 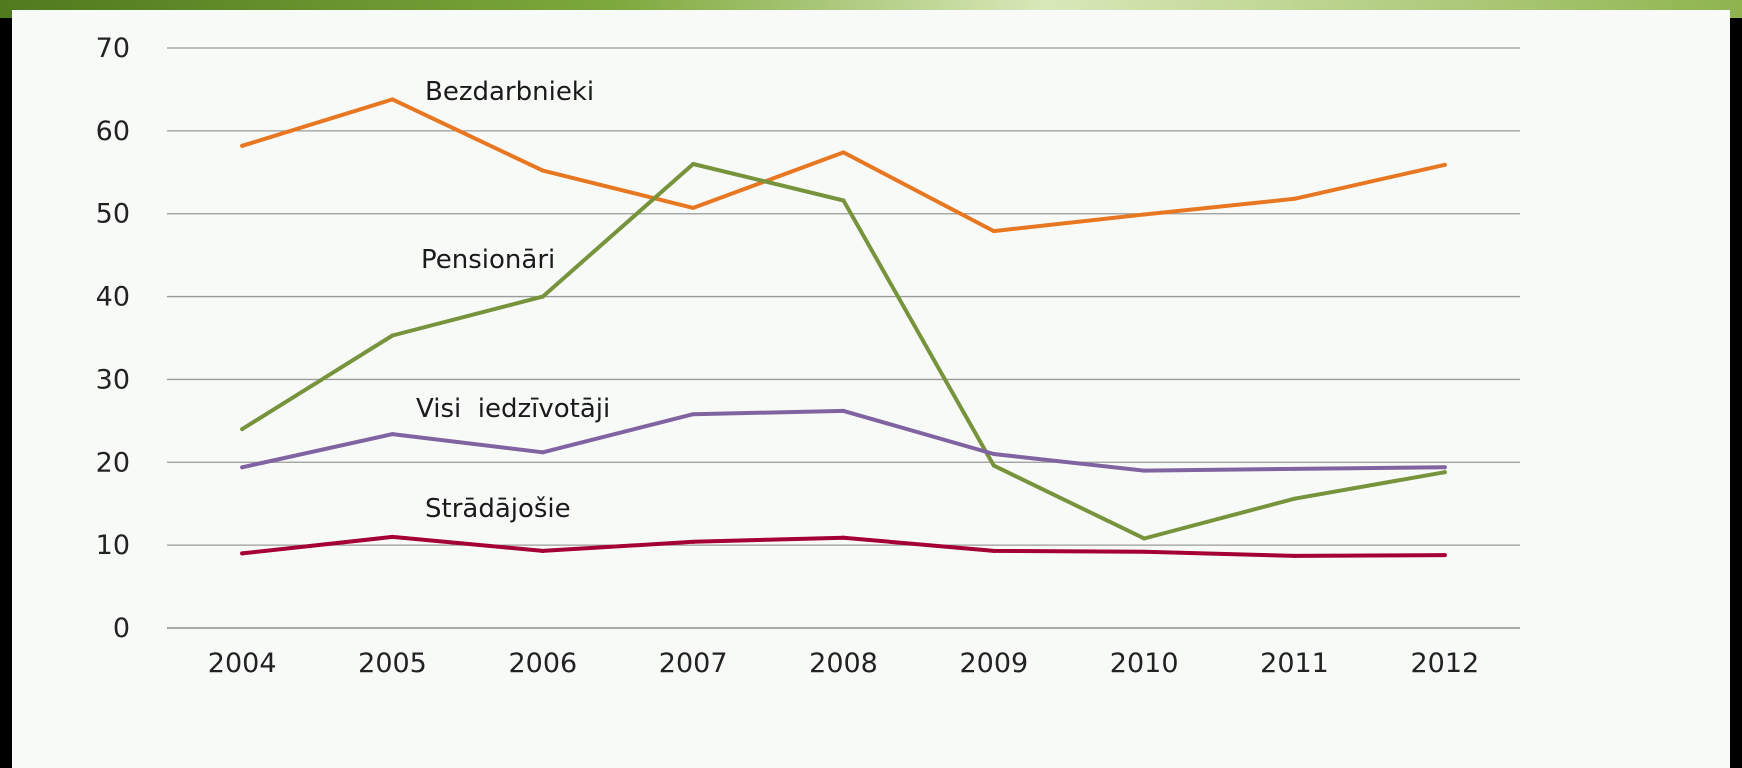 What do you see at coordinates (113, 379) in the screenshot?
I see `y-tick-label: 30` at bounding box center [113, 379].